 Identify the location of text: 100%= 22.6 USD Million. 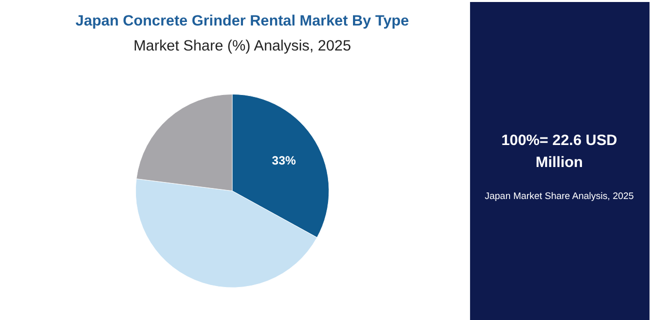
(559, 151).